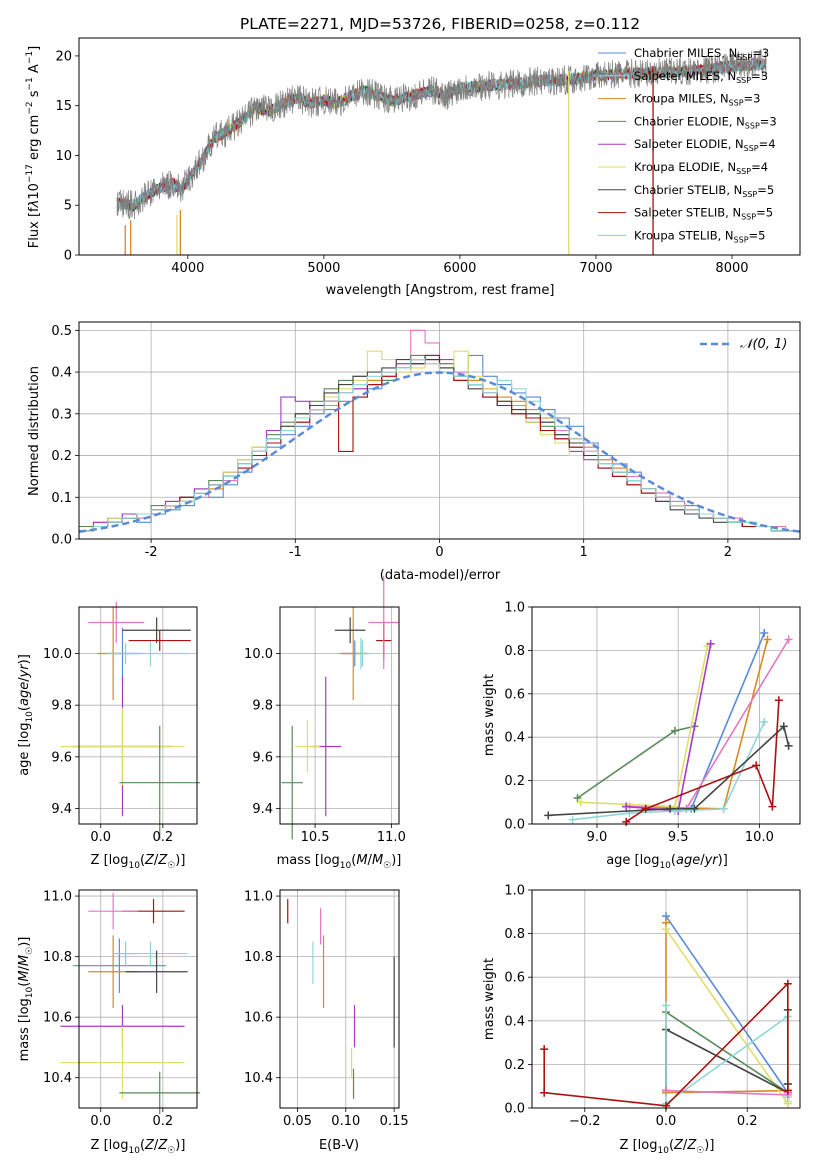 The height and width of the screenshot is (1170, 819). I want to click on weight-vs-age-xlabel: age [log10(age/yr)], so click(667, 862).